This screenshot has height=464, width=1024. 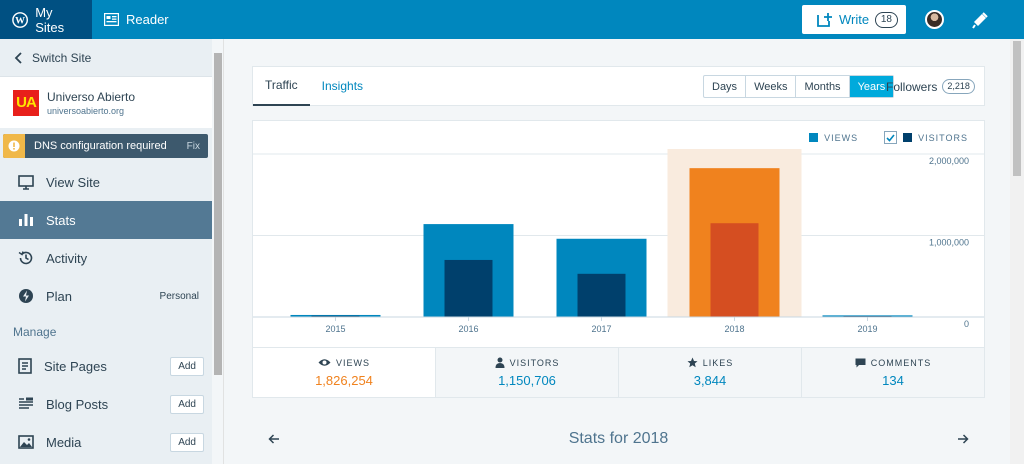 I want to click on summary-views-label: VIEWS, so click(x=352, y=362).